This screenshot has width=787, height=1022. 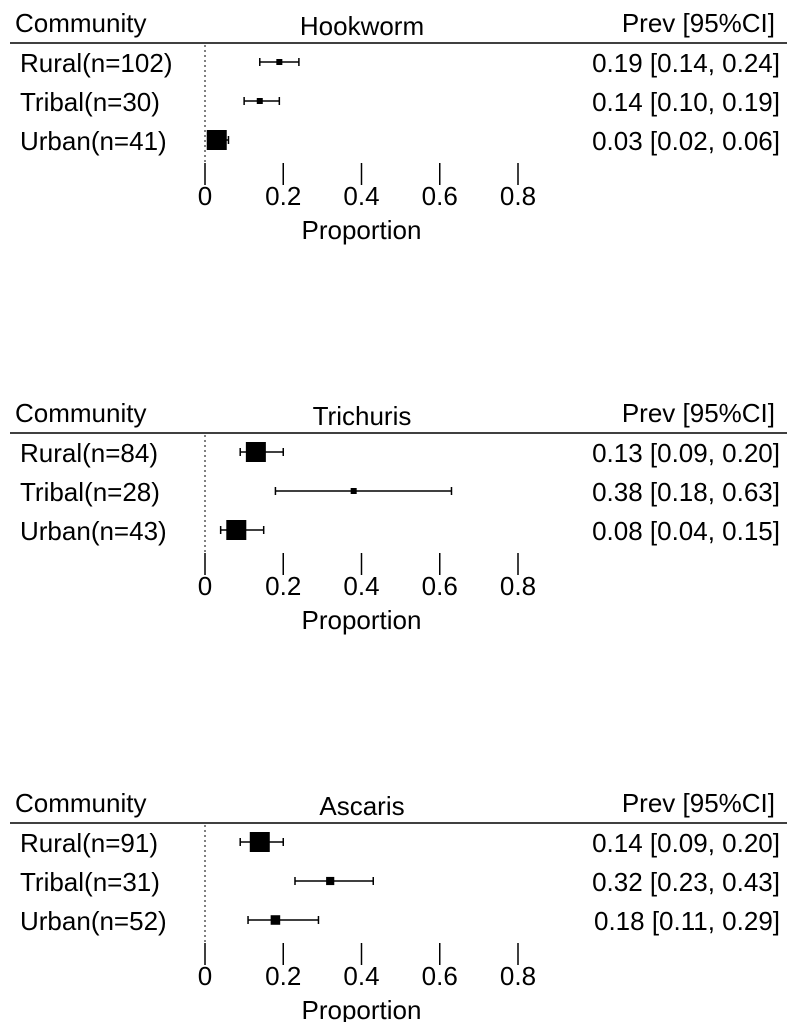 What do you see at coordinates (686, 141) in the screenshot?
I see `value-label: 0.03 [0.02, 0.06]` at bounding box center [686, 141].